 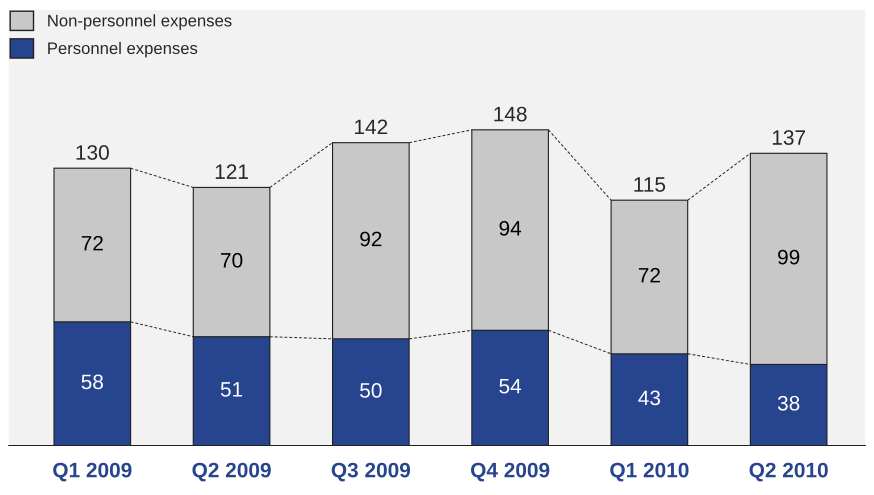 I want to click on data-label: 99, so click(x=789, y=257).